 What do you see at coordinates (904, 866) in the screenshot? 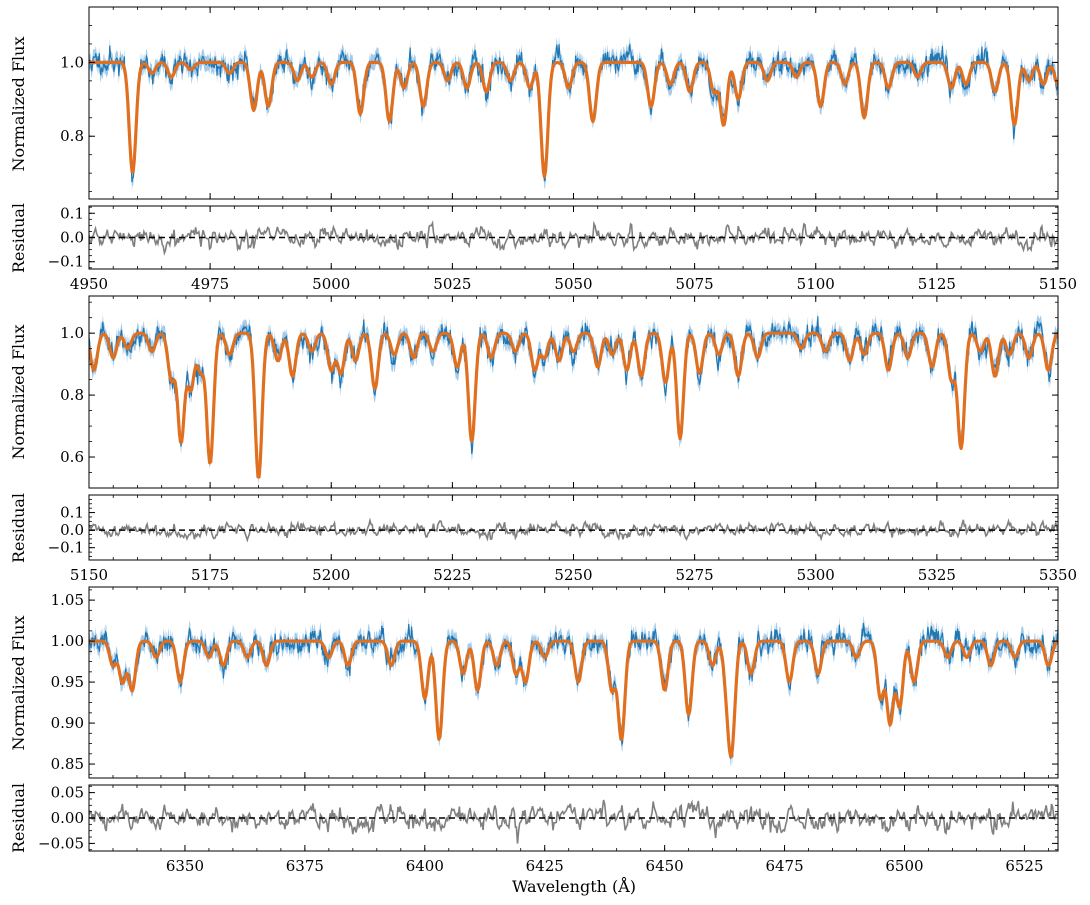
I see `x-tick-label: 6500` at bounding box center [904, 866].